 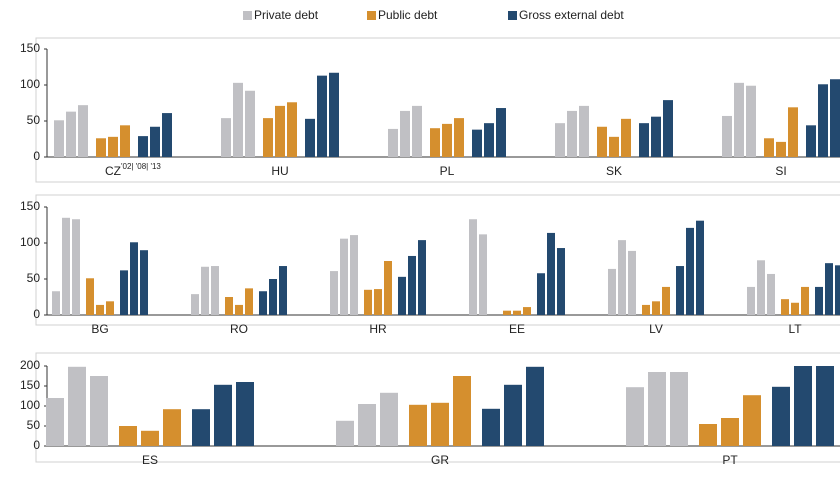 I want to click on x-tick-label: ES, so click(x=150, y=460).